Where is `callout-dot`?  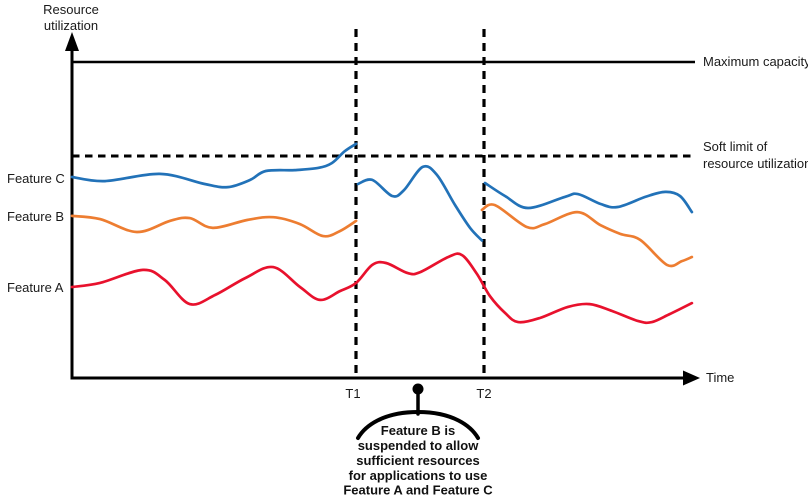 callout-dot is located at coordinates (418, 389).